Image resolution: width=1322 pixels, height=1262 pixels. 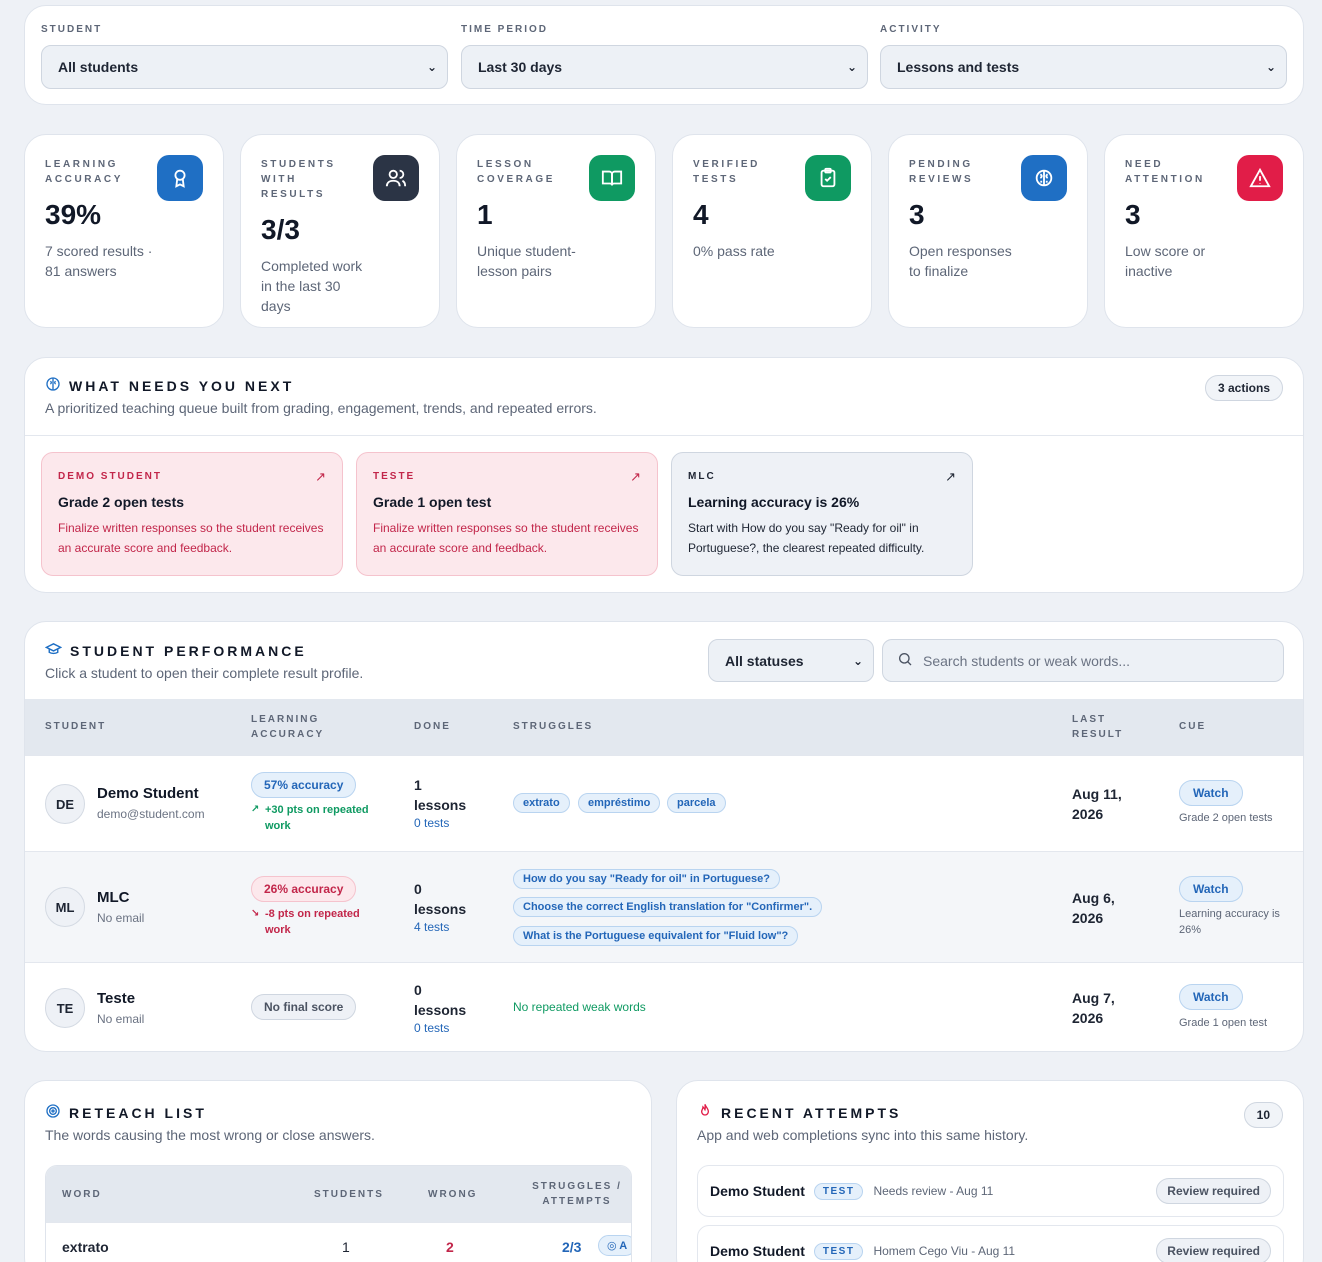 I want to click on done-count: 1 lessons 0 tests, so click(x=440, y=803).